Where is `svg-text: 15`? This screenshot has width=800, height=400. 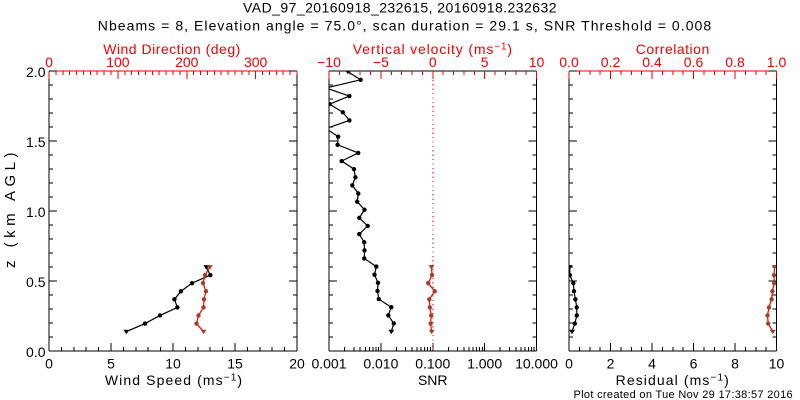 svg-text: 15 is located at coordinates (235, 364).